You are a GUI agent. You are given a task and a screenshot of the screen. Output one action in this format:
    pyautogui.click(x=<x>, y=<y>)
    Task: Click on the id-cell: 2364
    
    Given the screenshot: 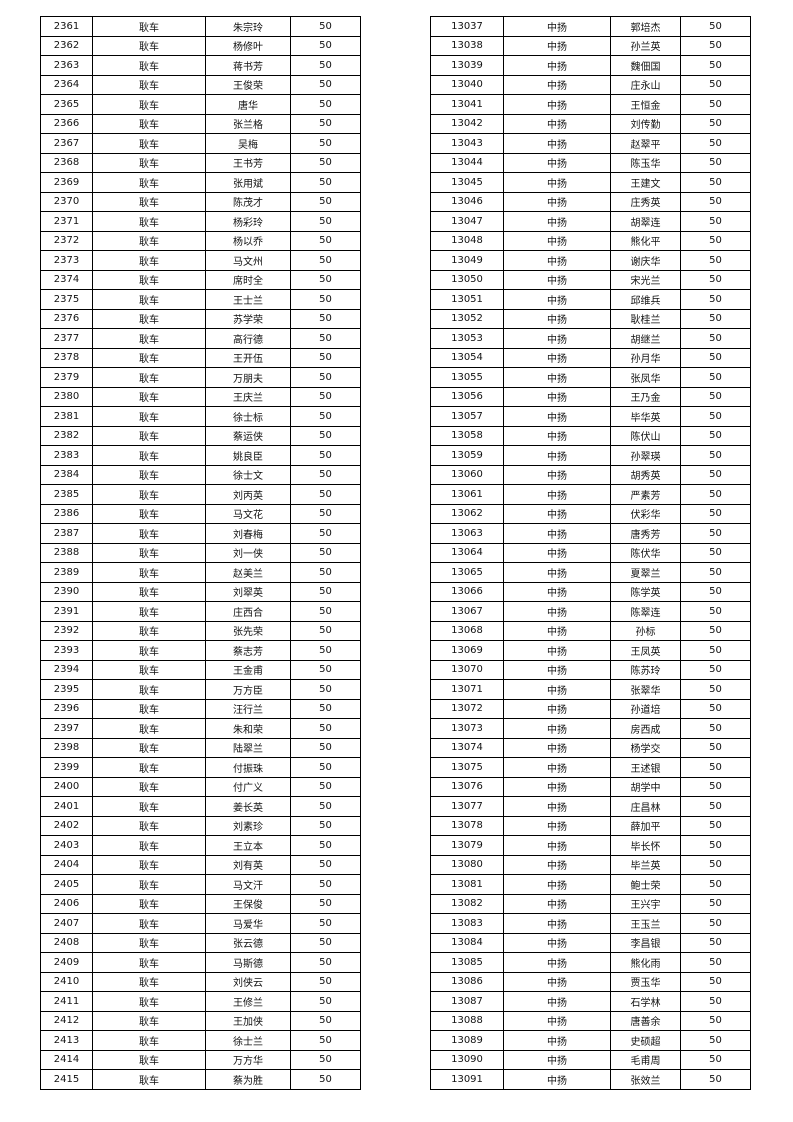 What is the action you would take?
    pyautogui.click(x=66, y=84)
    